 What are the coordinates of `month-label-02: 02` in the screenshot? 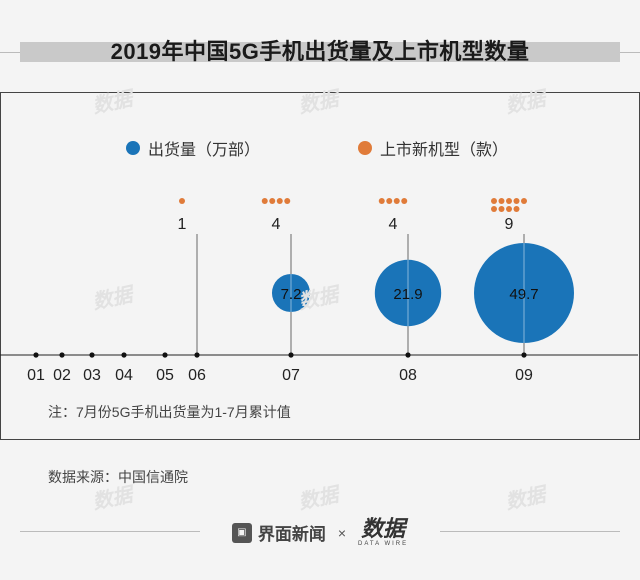 It's located at (62, 375).